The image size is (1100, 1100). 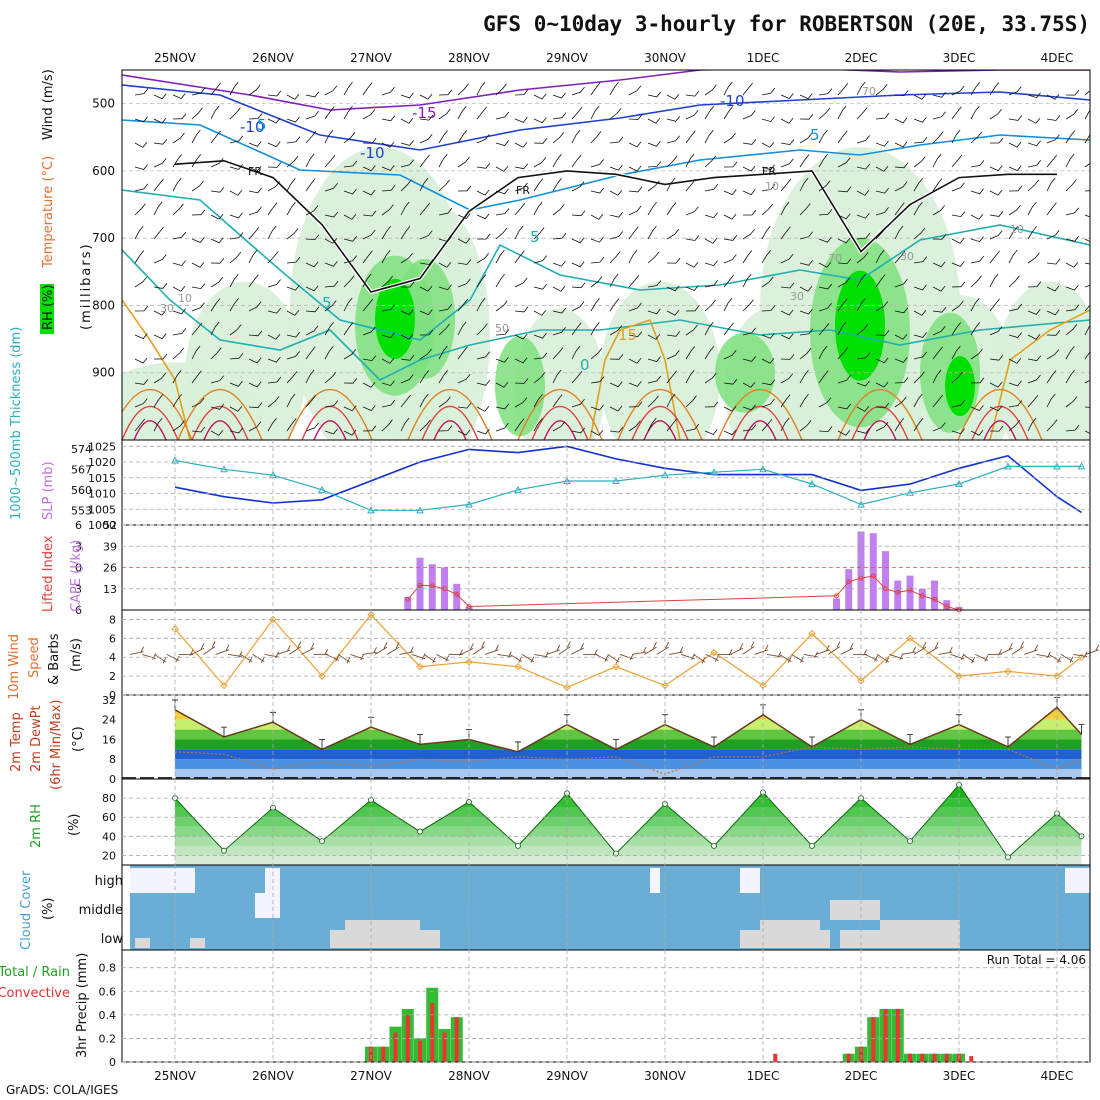 I want to click on wind-speed-marker, so click(x=518, y=666).